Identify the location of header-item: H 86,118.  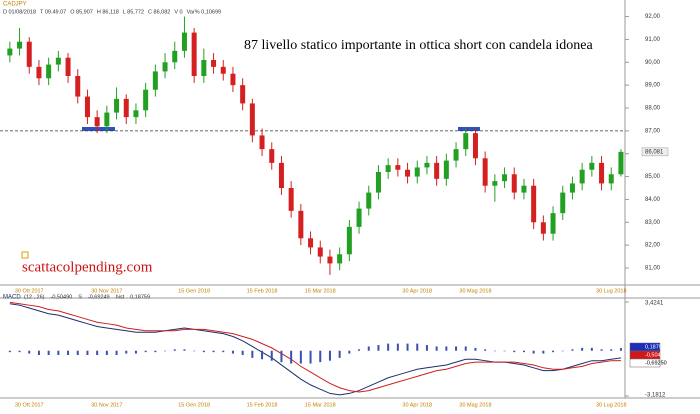
(108, 12).